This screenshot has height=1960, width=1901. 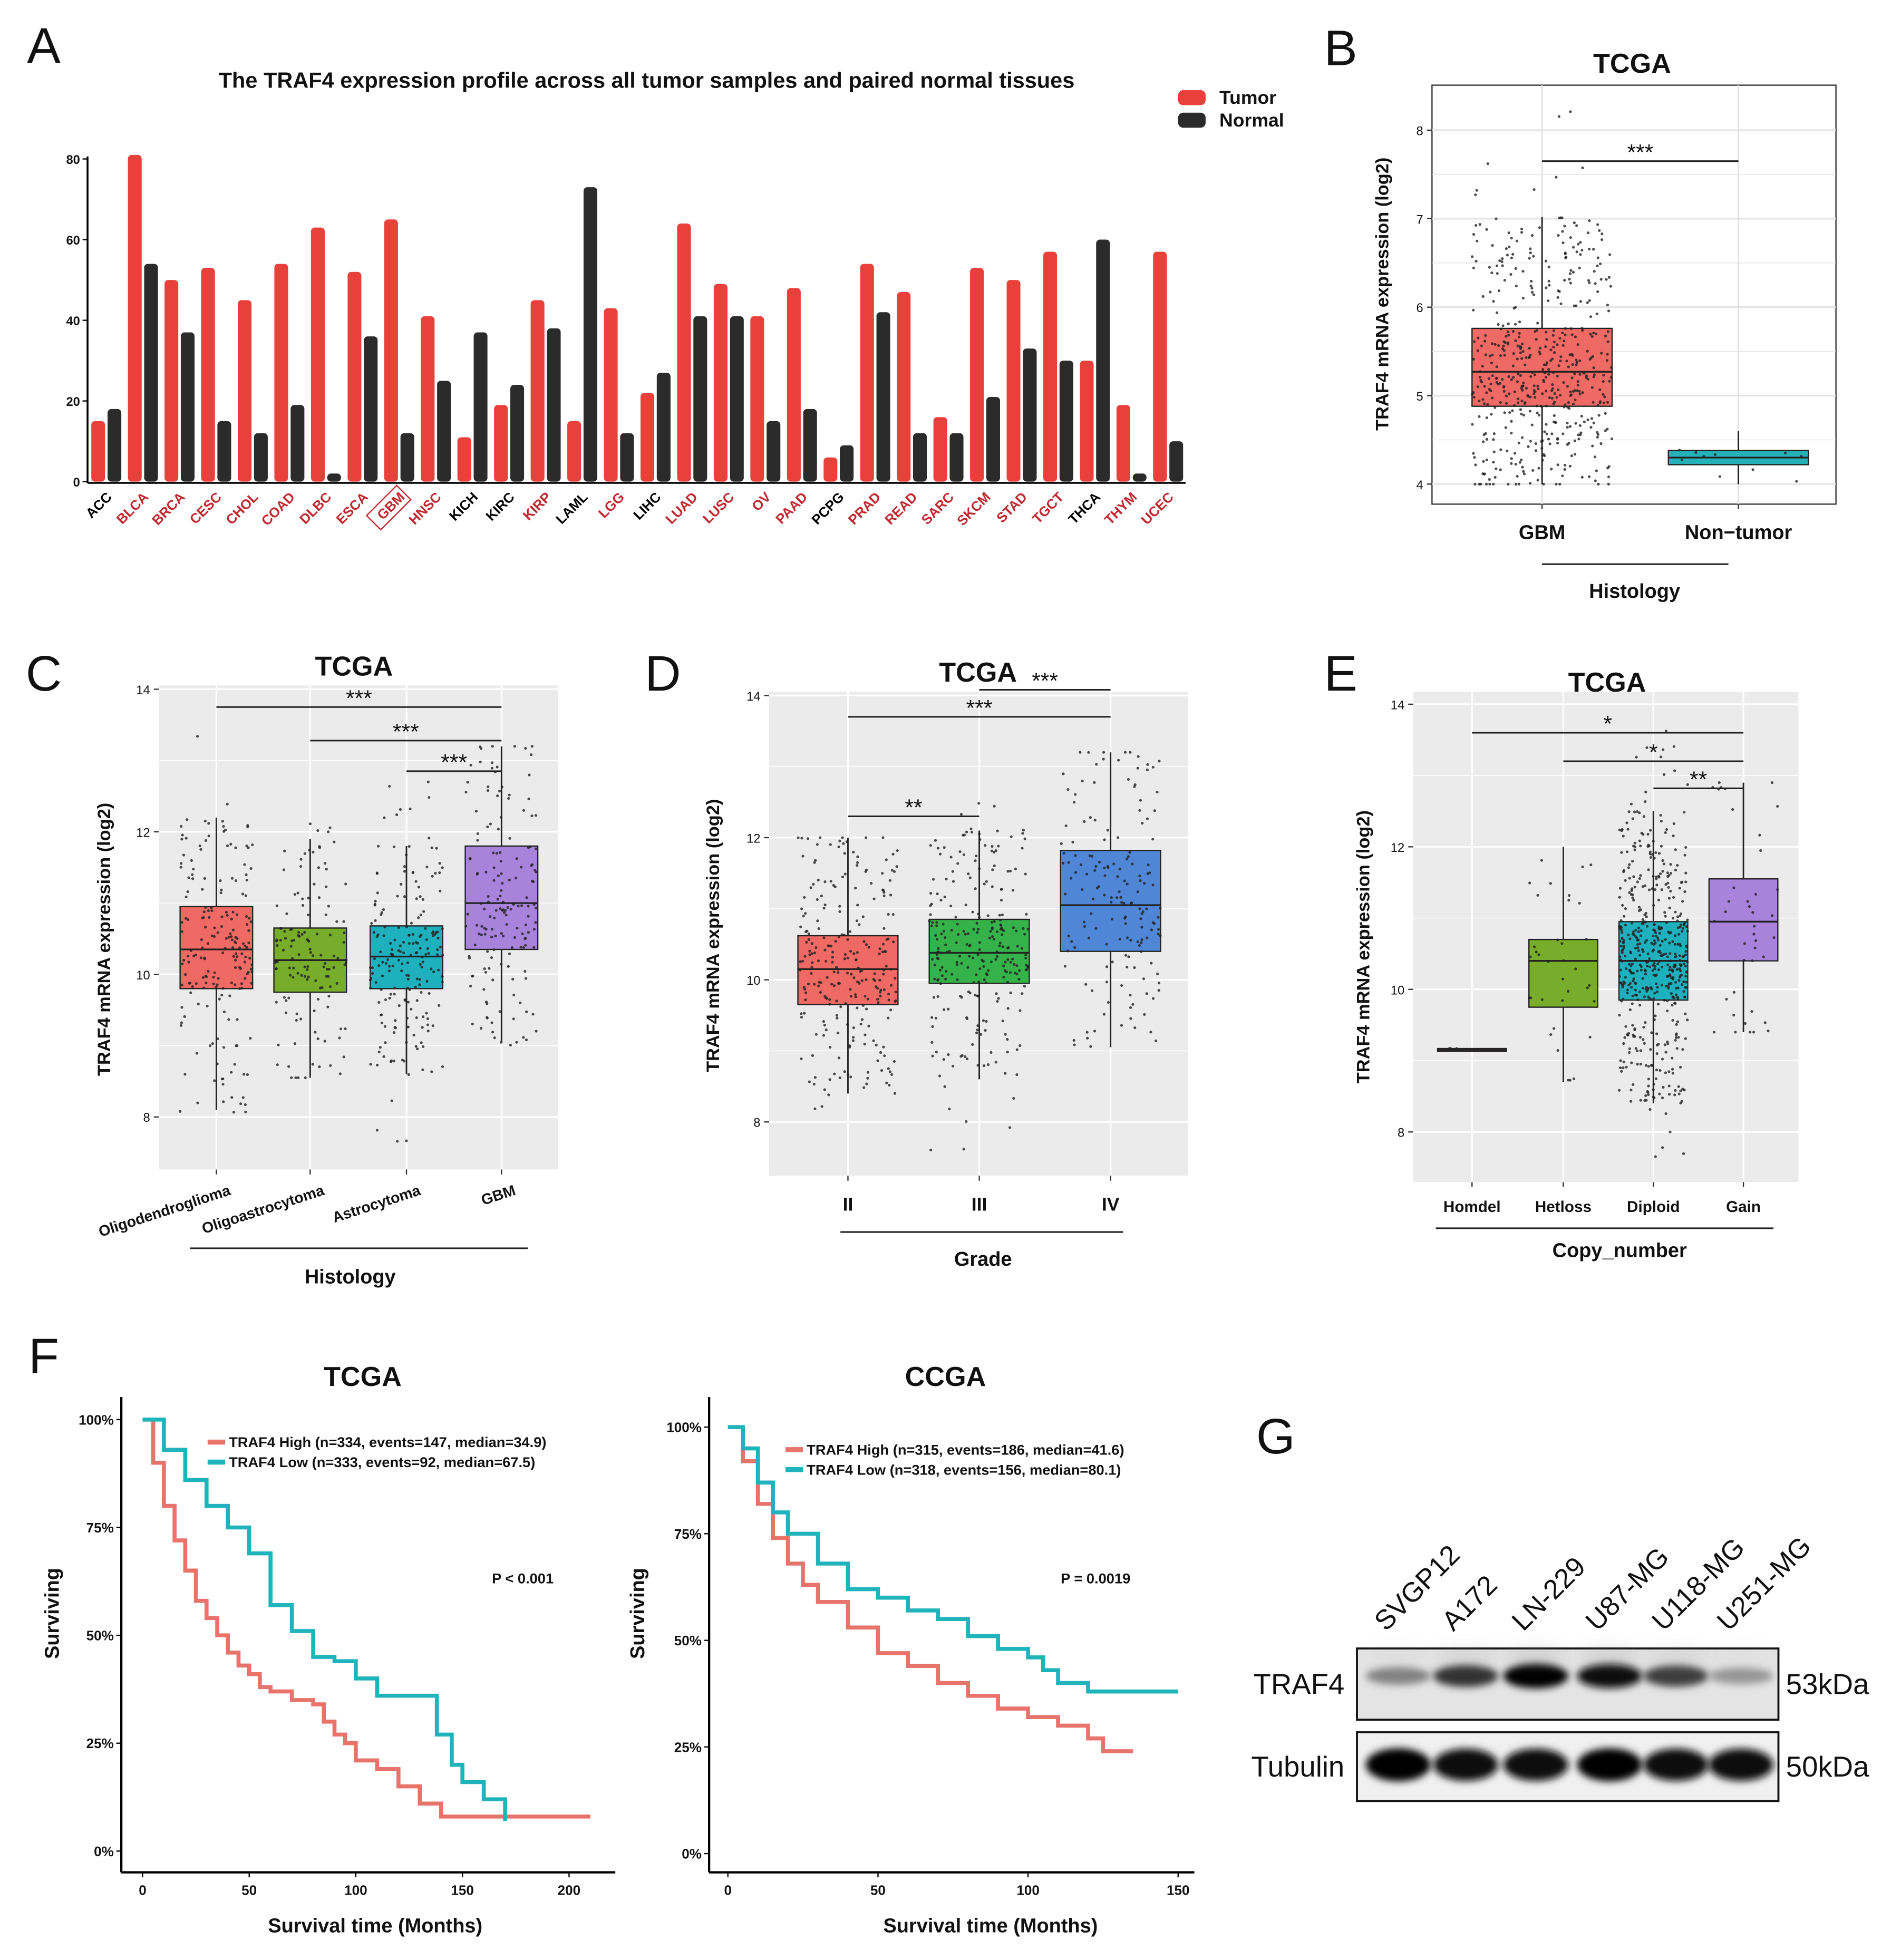 What do you see at coordinates (463, 506) in the screenshot?
I see `category-label: KICH` at bounding box center [463, 506].